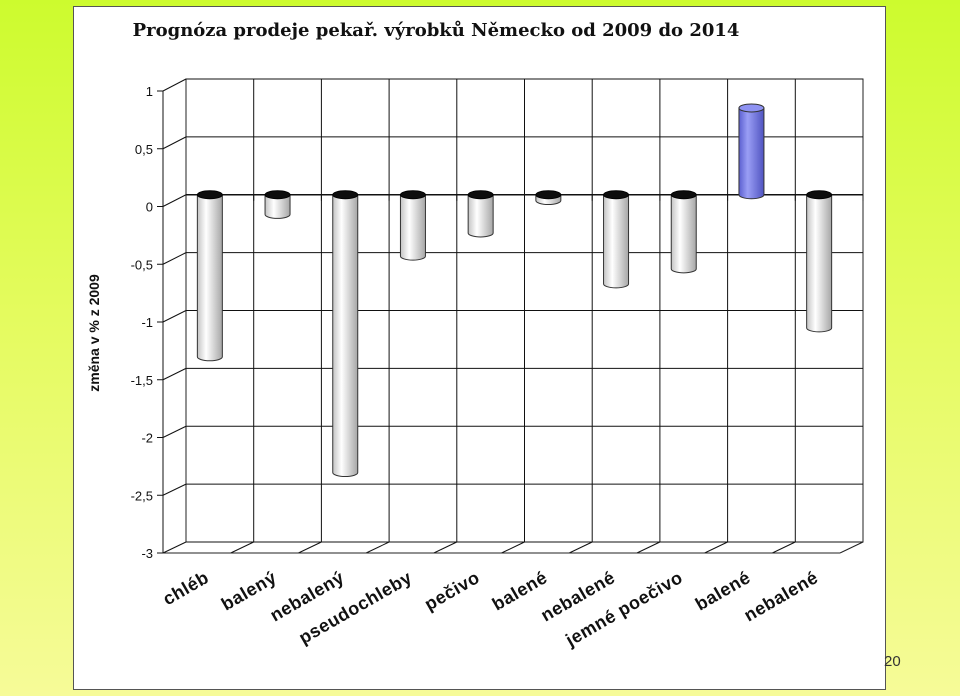 This screenshot has height=696, width=960. What do you see at coordinates (94, 333) in the screenshot?
I see `y-axis-label: změna v % z 2009` at bounding box center [94, 333].